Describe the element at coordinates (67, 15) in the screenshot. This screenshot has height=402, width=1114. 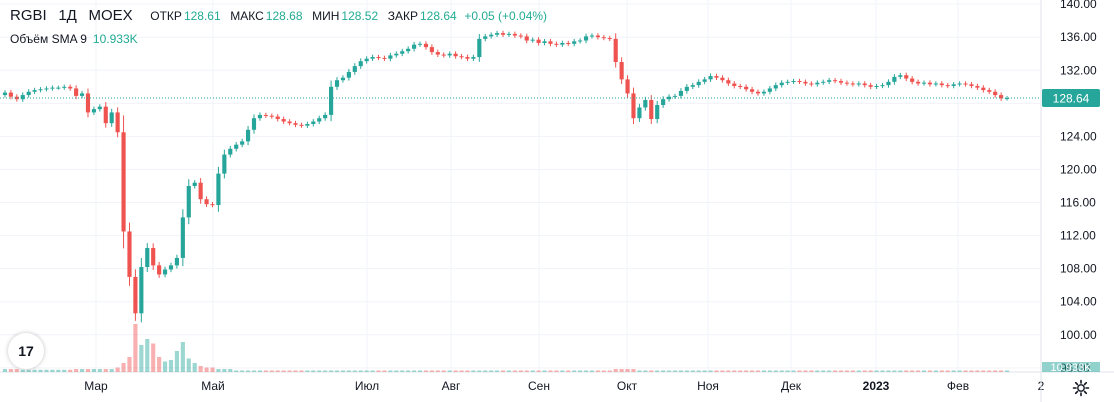
I see `interval-label: 1Д` at that location.